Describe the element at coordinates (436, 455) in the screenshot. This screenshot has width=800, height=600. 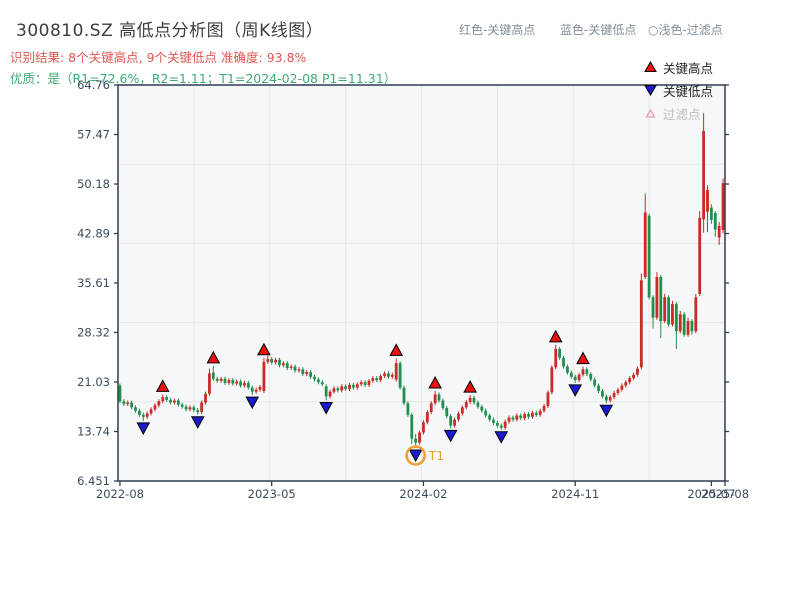
I see `t1-label: T1` at that location.